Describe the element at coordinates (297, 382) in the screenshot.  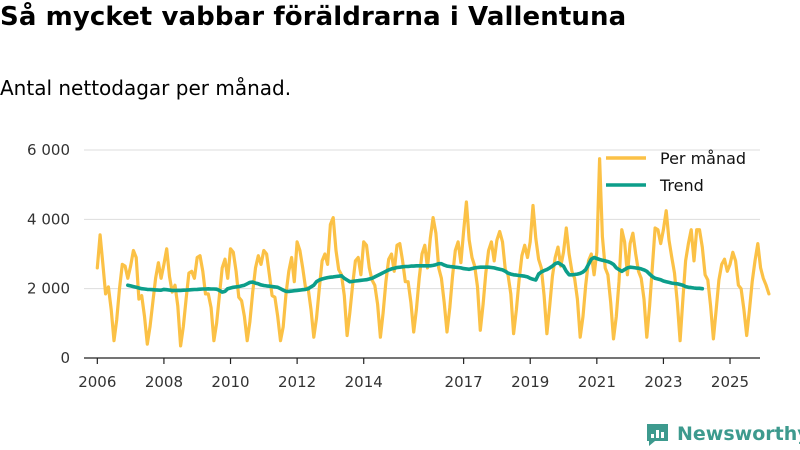
I see `x-tick-label: 2012` at that location.